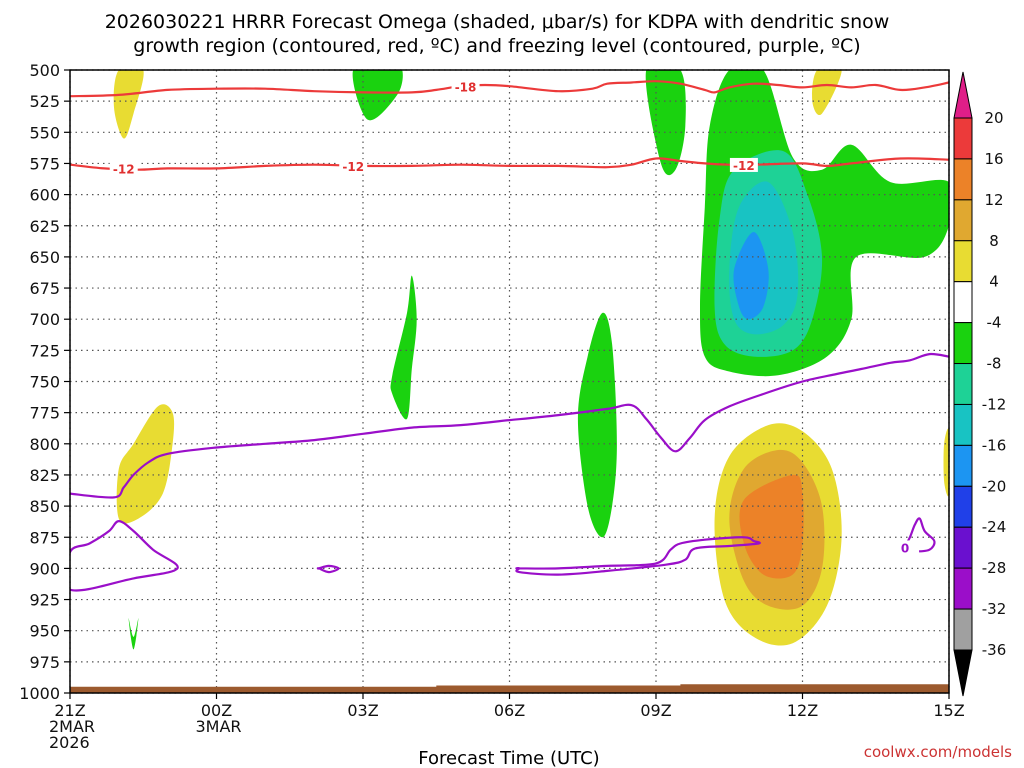 The width and height of the screenshot is (1024, 768). I want to click on y-tick-label-600: 600, so click(44, 195).